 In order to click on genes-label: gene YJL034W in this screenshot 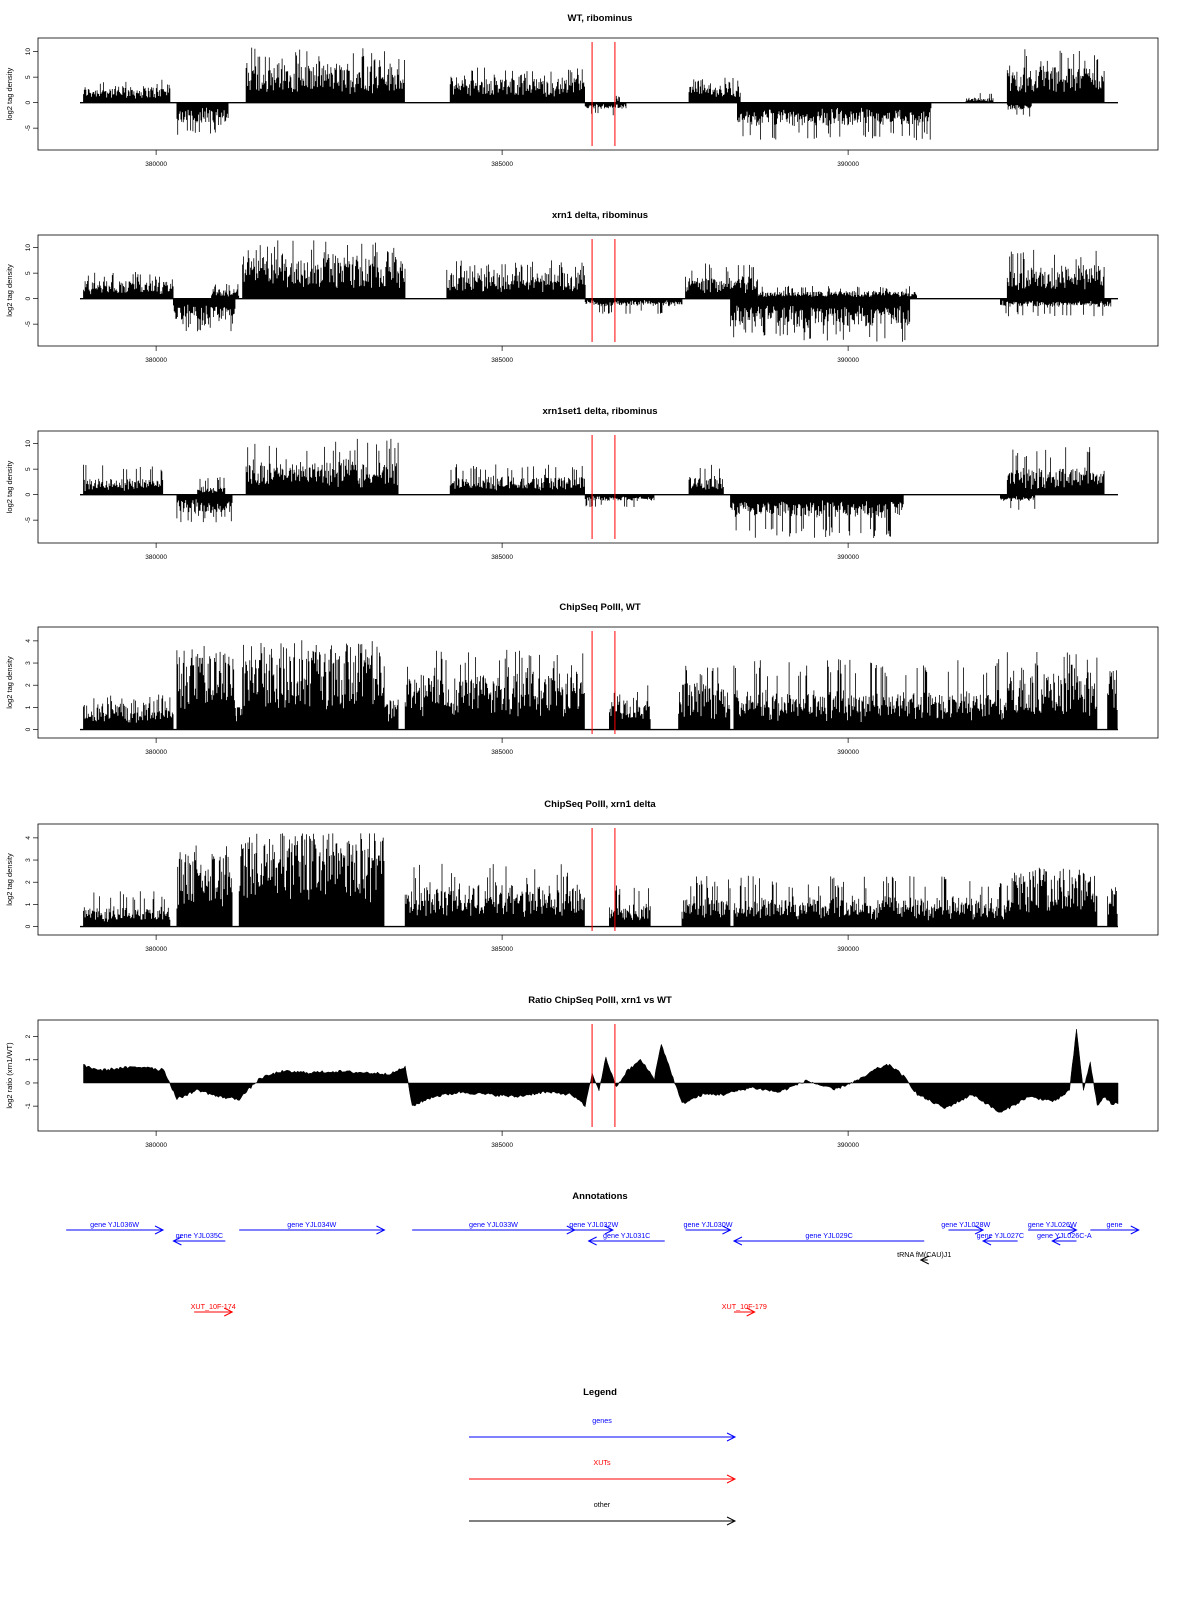, I will do `click(311, 1224)`.